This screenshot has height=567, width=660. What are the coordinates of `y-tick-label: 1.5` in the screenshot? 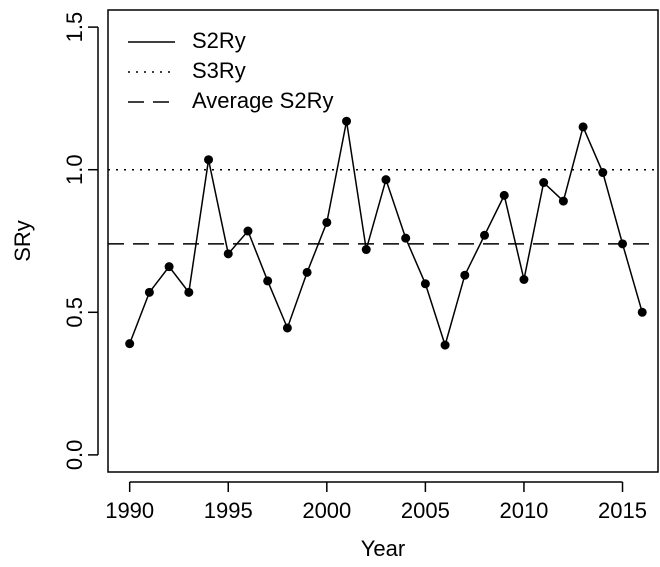 It's located at (74, 27).